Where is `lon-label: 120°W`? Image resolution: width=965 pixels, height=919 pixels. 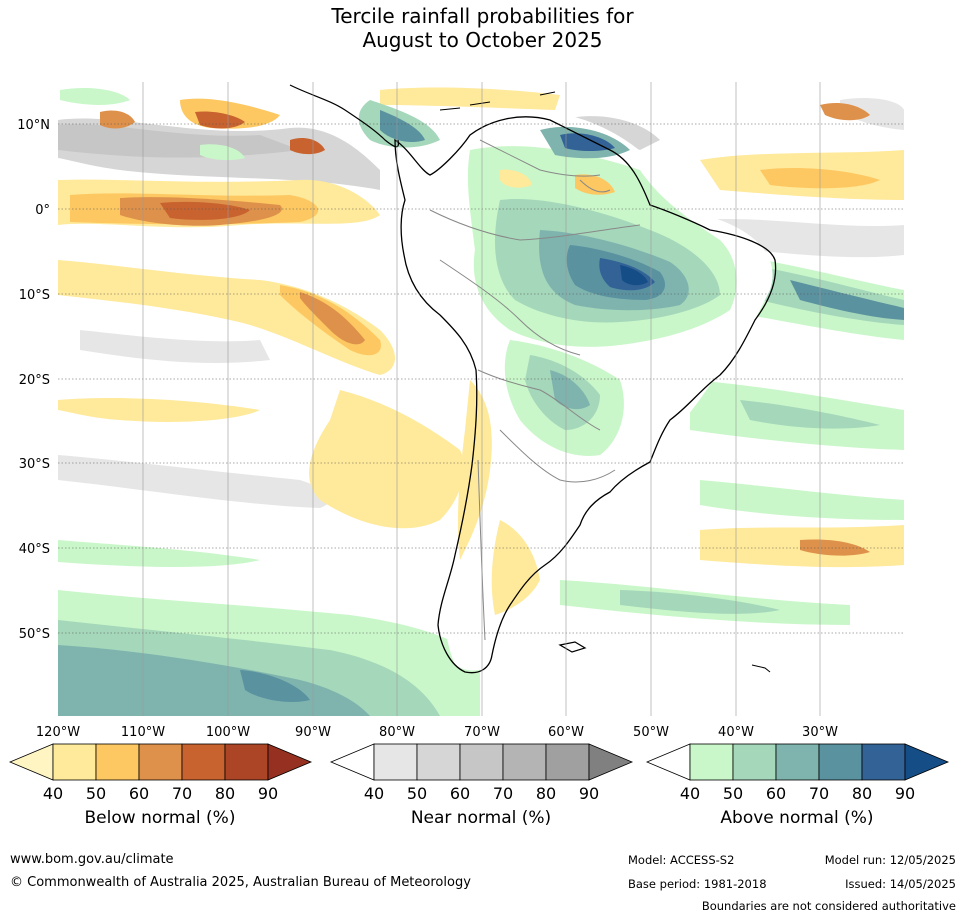 lon-label: 120°W is located at coordinates (58, 732).